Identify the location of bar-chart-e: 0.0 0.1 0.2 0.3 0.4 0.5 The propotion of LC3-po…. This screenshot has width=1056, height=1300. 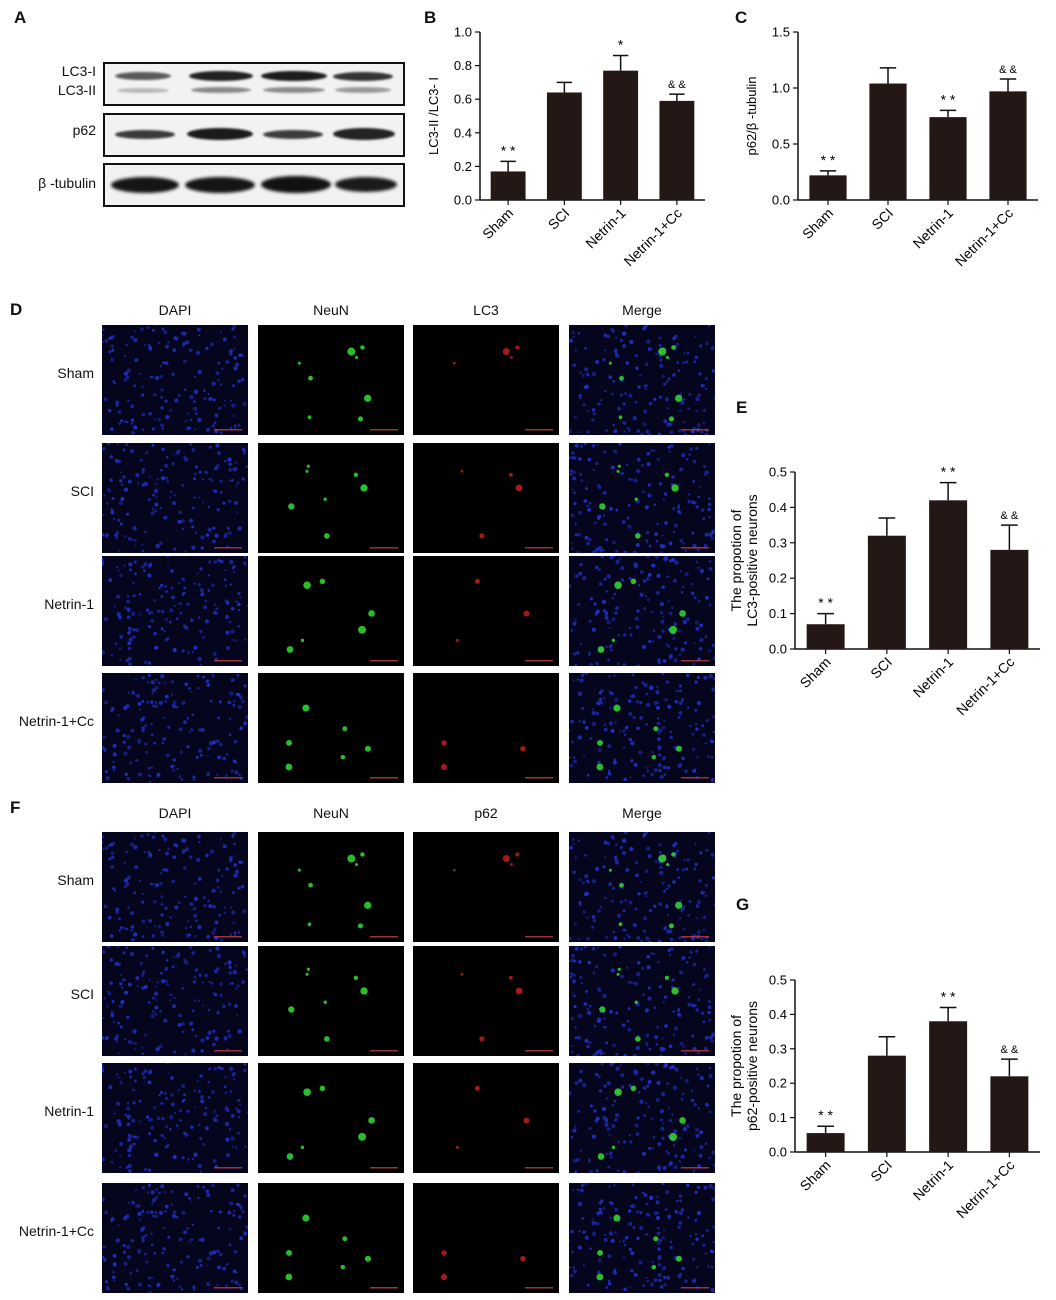
(884, 591).